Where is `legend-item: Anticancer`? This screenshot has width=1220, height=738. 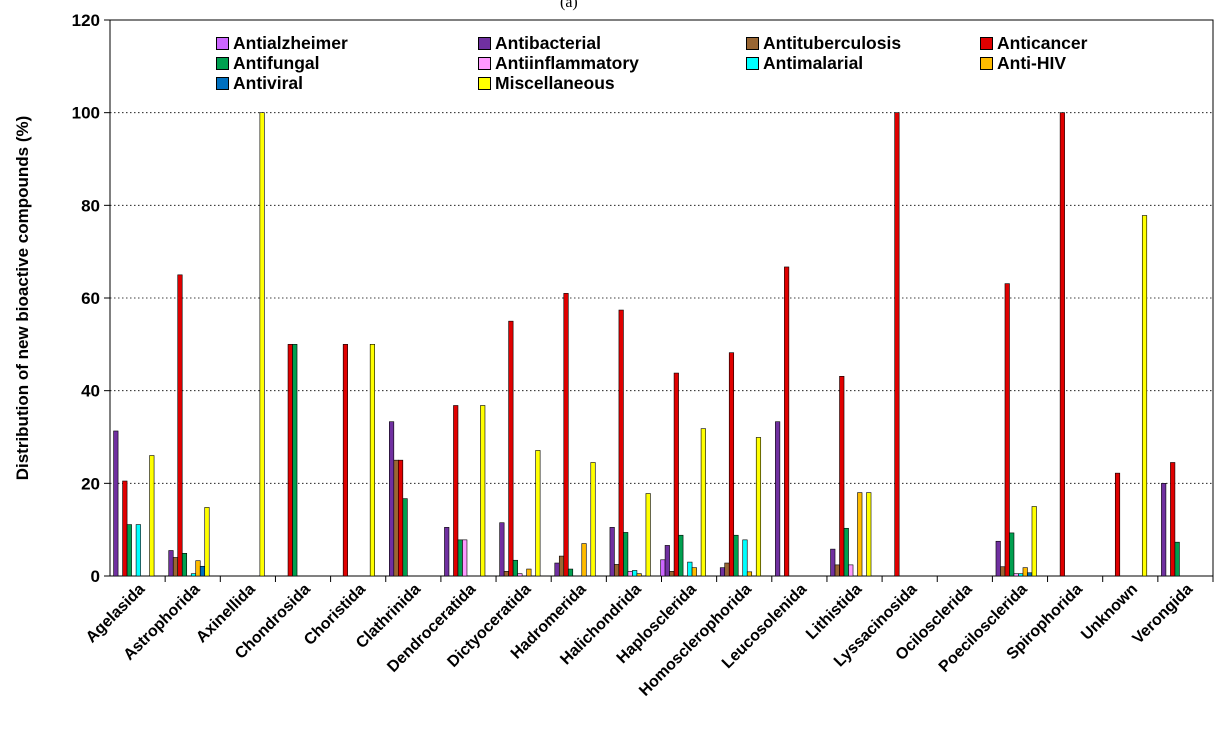 legend-item: Anticancer is located at coordinates (1033, 43).